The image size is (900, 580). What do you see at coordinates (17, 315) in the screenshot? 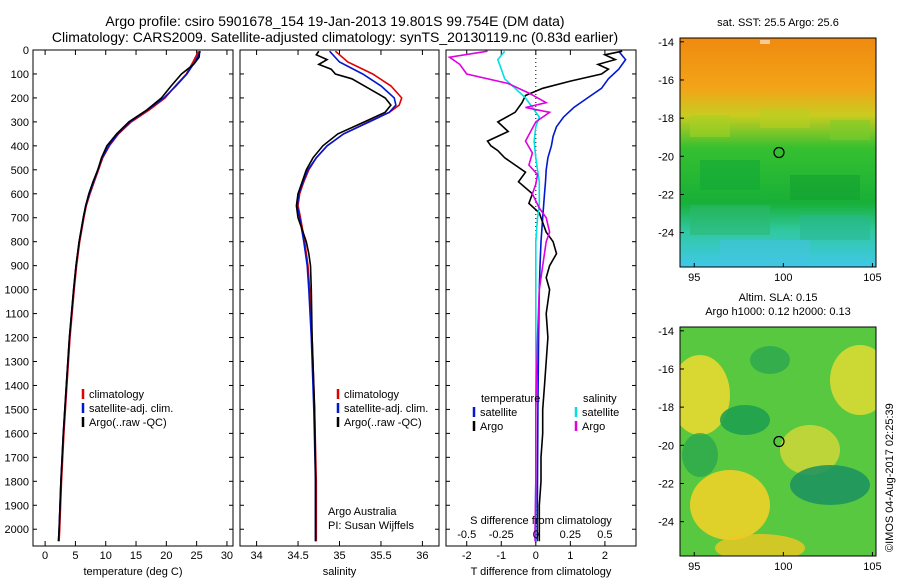
I see `y-tick-label: 1100` at bounding box center [17, 315].